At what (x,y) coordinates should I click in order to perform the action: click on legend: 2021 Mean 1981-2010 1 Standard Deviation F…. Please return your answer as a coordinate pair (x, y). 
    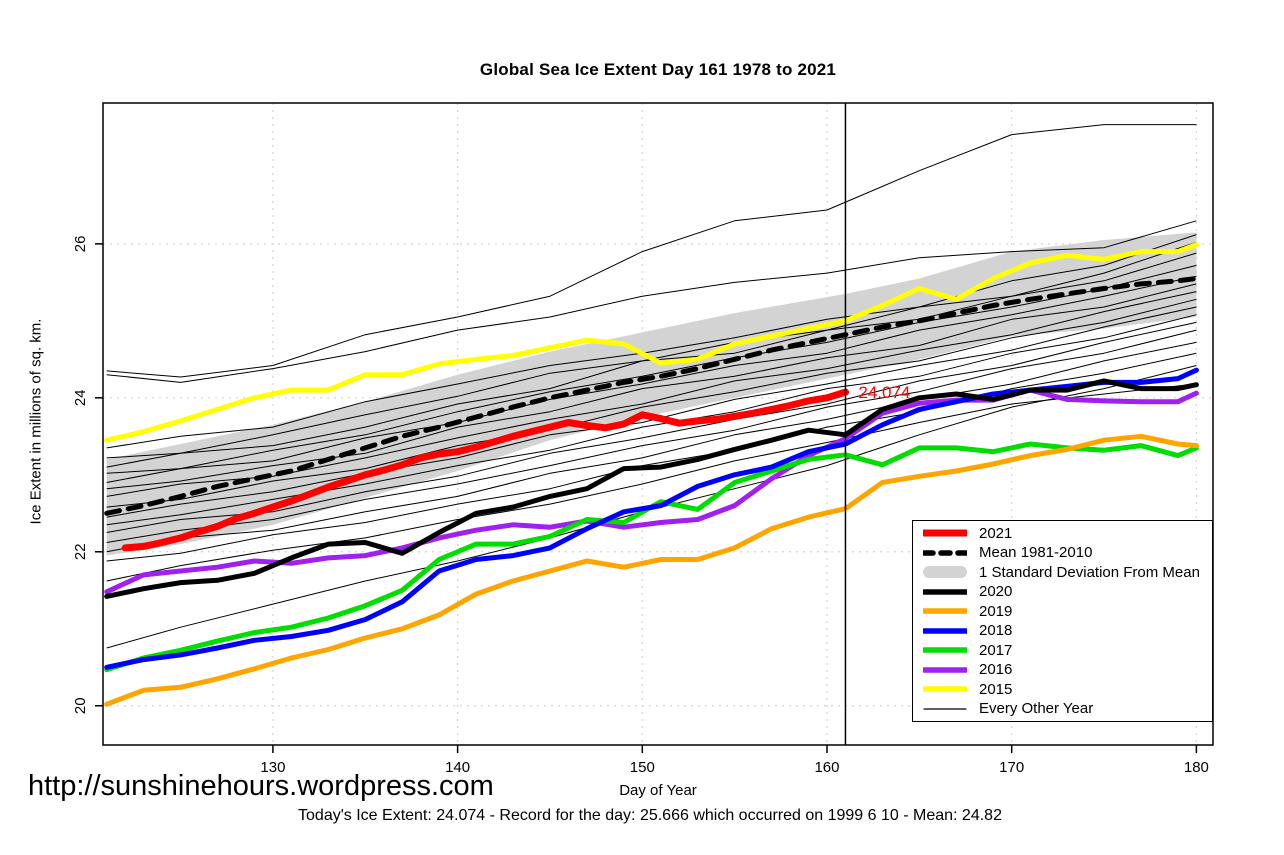
    Looking at the image, I should click on (1062, 621).